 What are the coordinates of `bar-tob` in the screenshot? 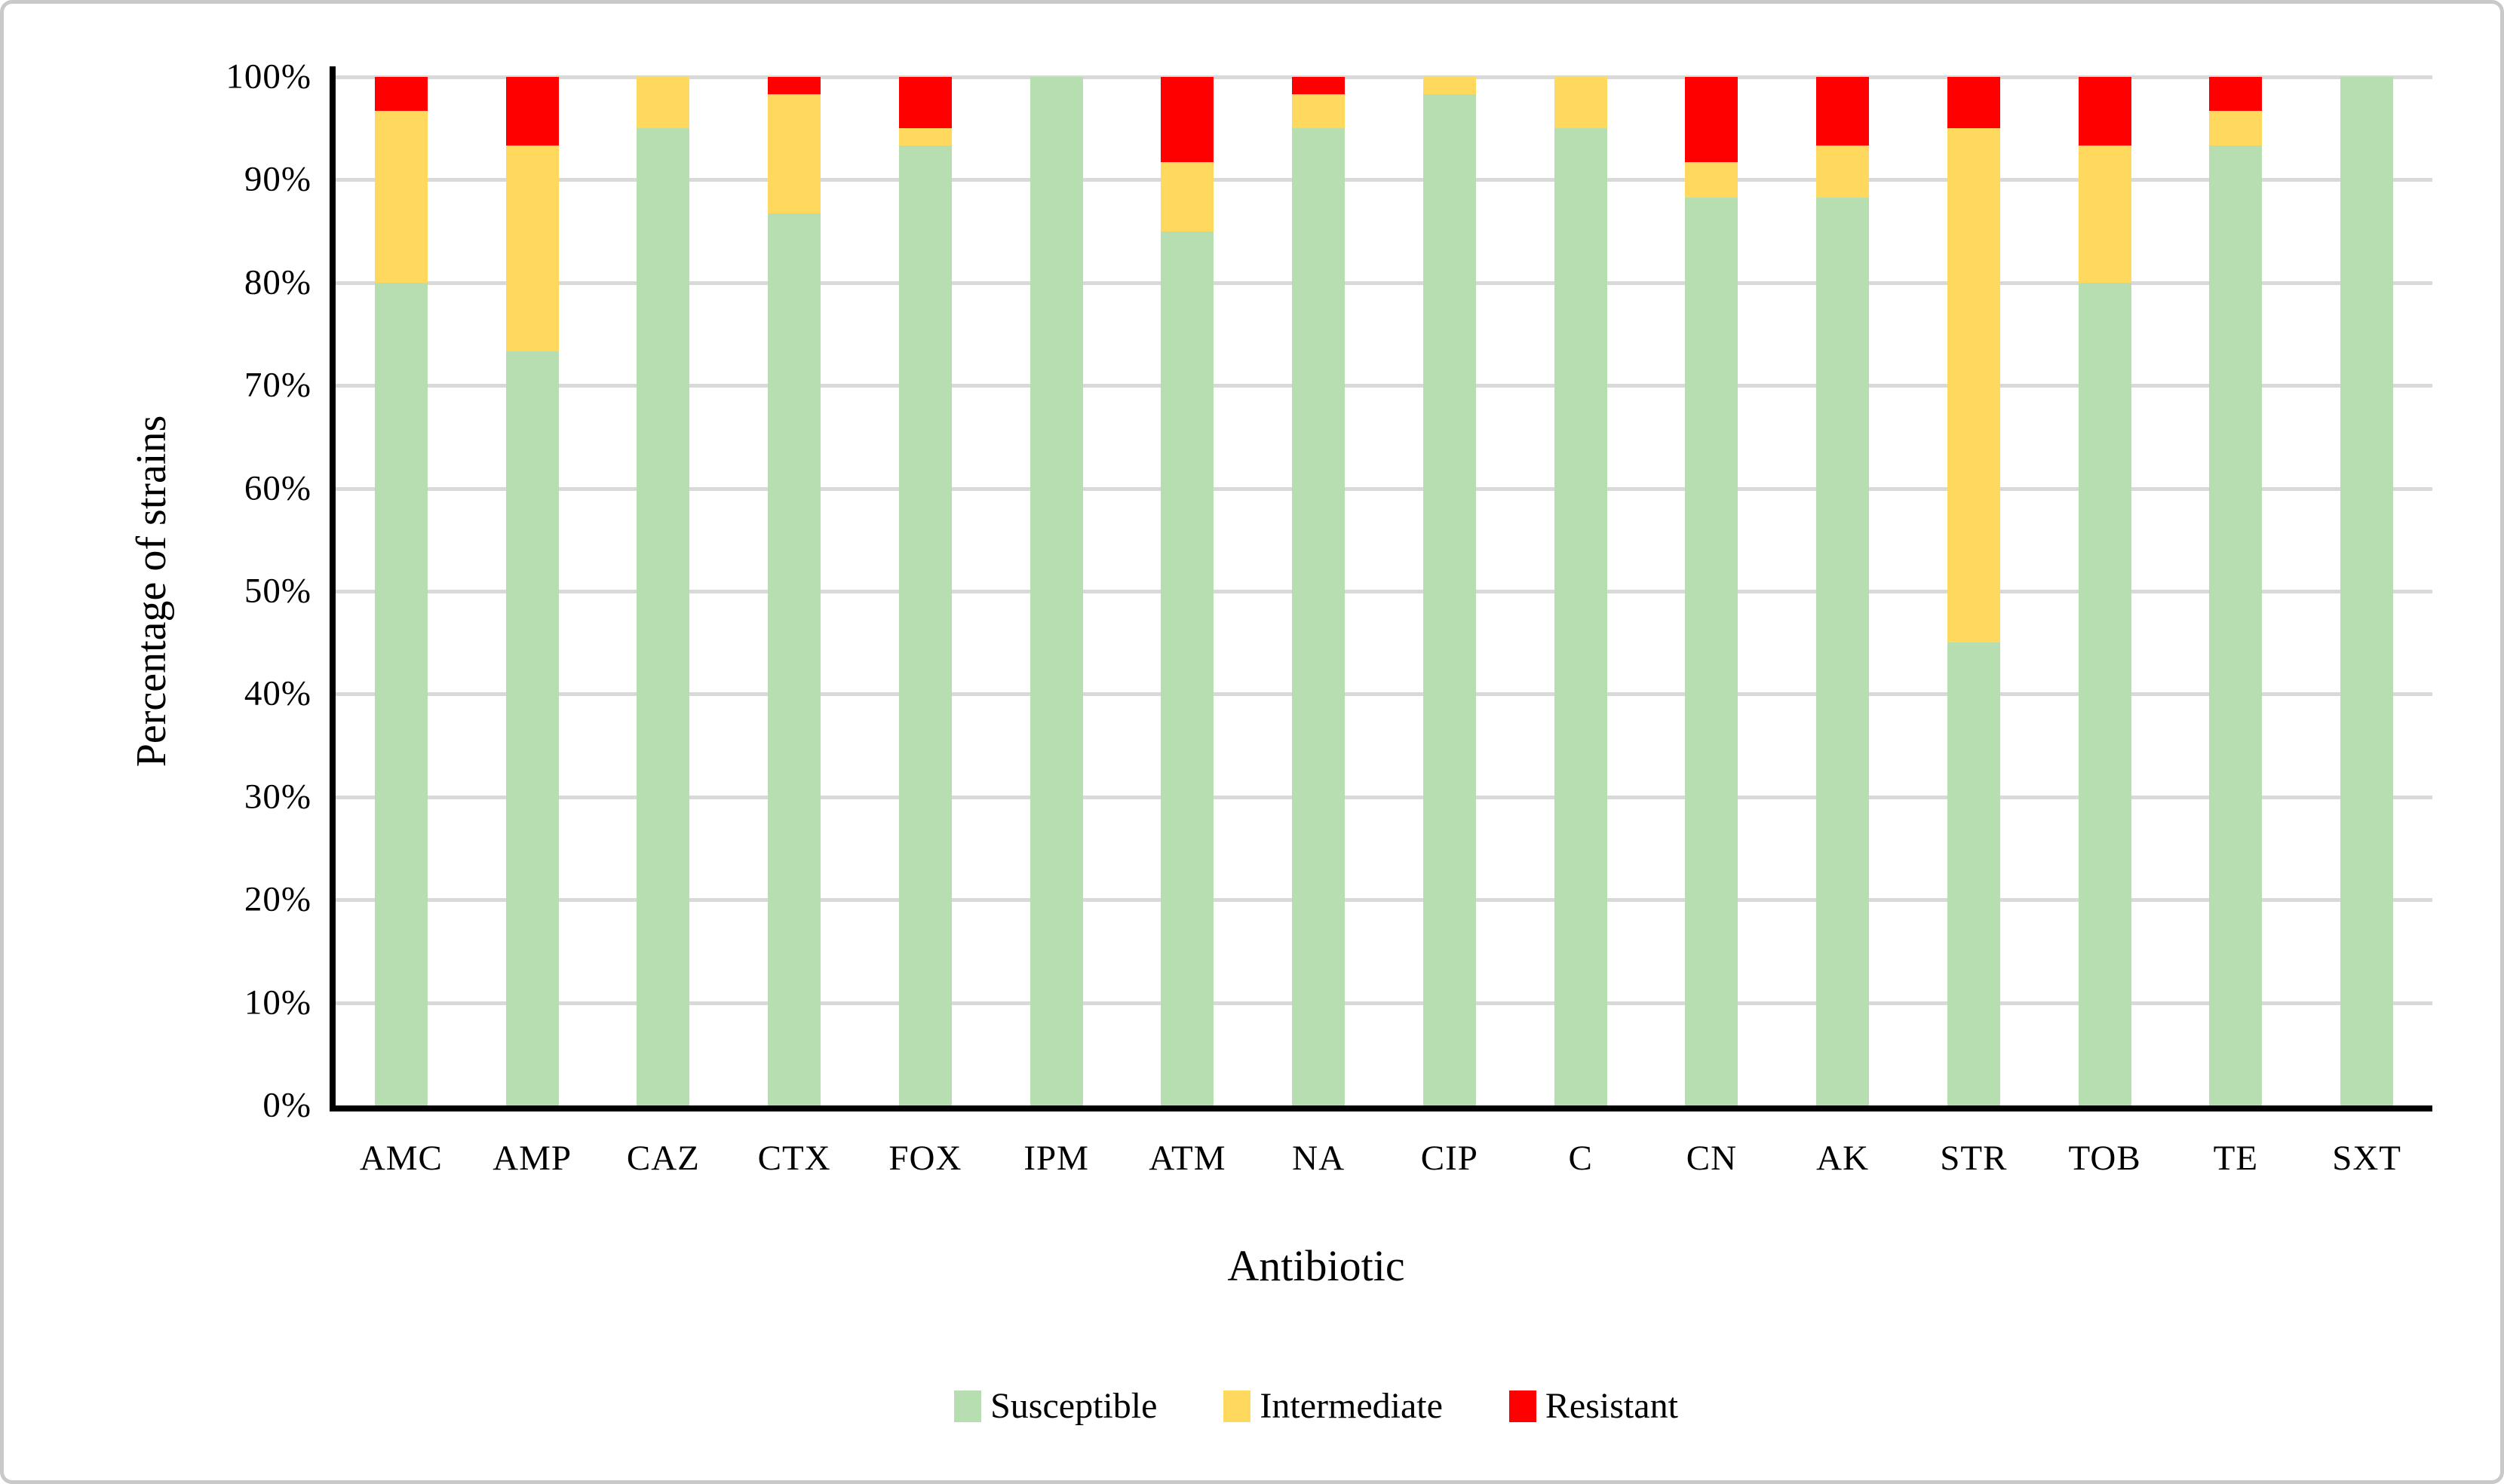 It's located at (2104, 591).